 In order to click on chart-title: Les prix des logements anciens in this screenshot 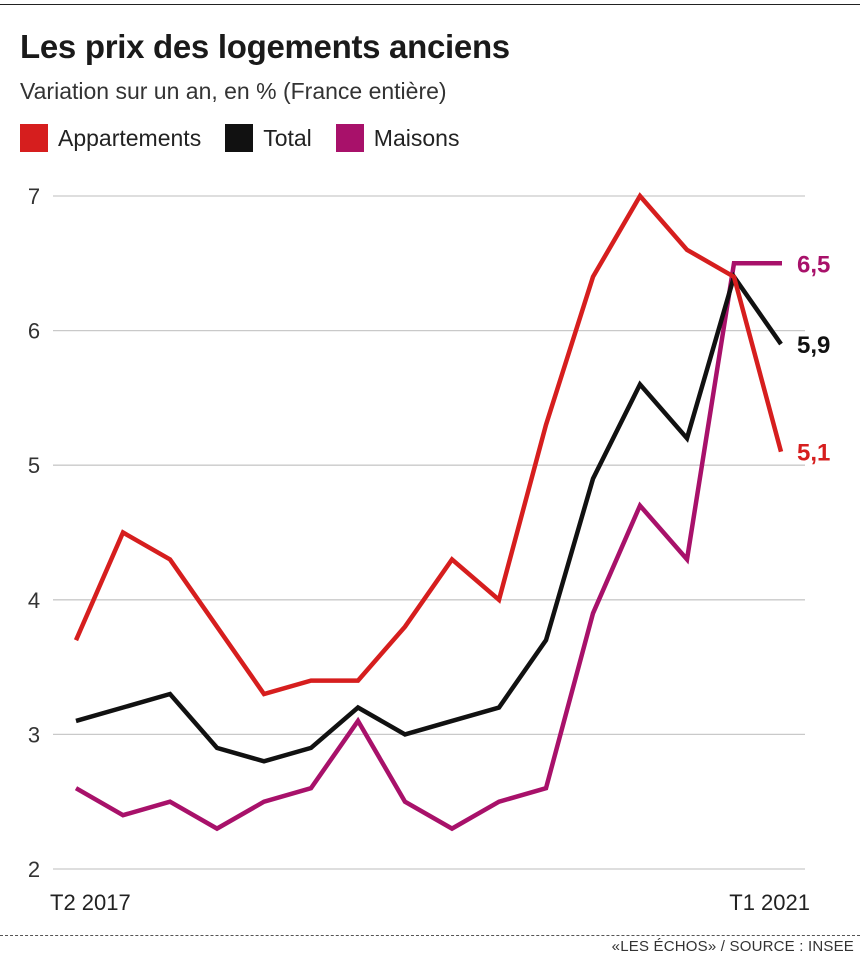, I will do `click(265, 46)`.